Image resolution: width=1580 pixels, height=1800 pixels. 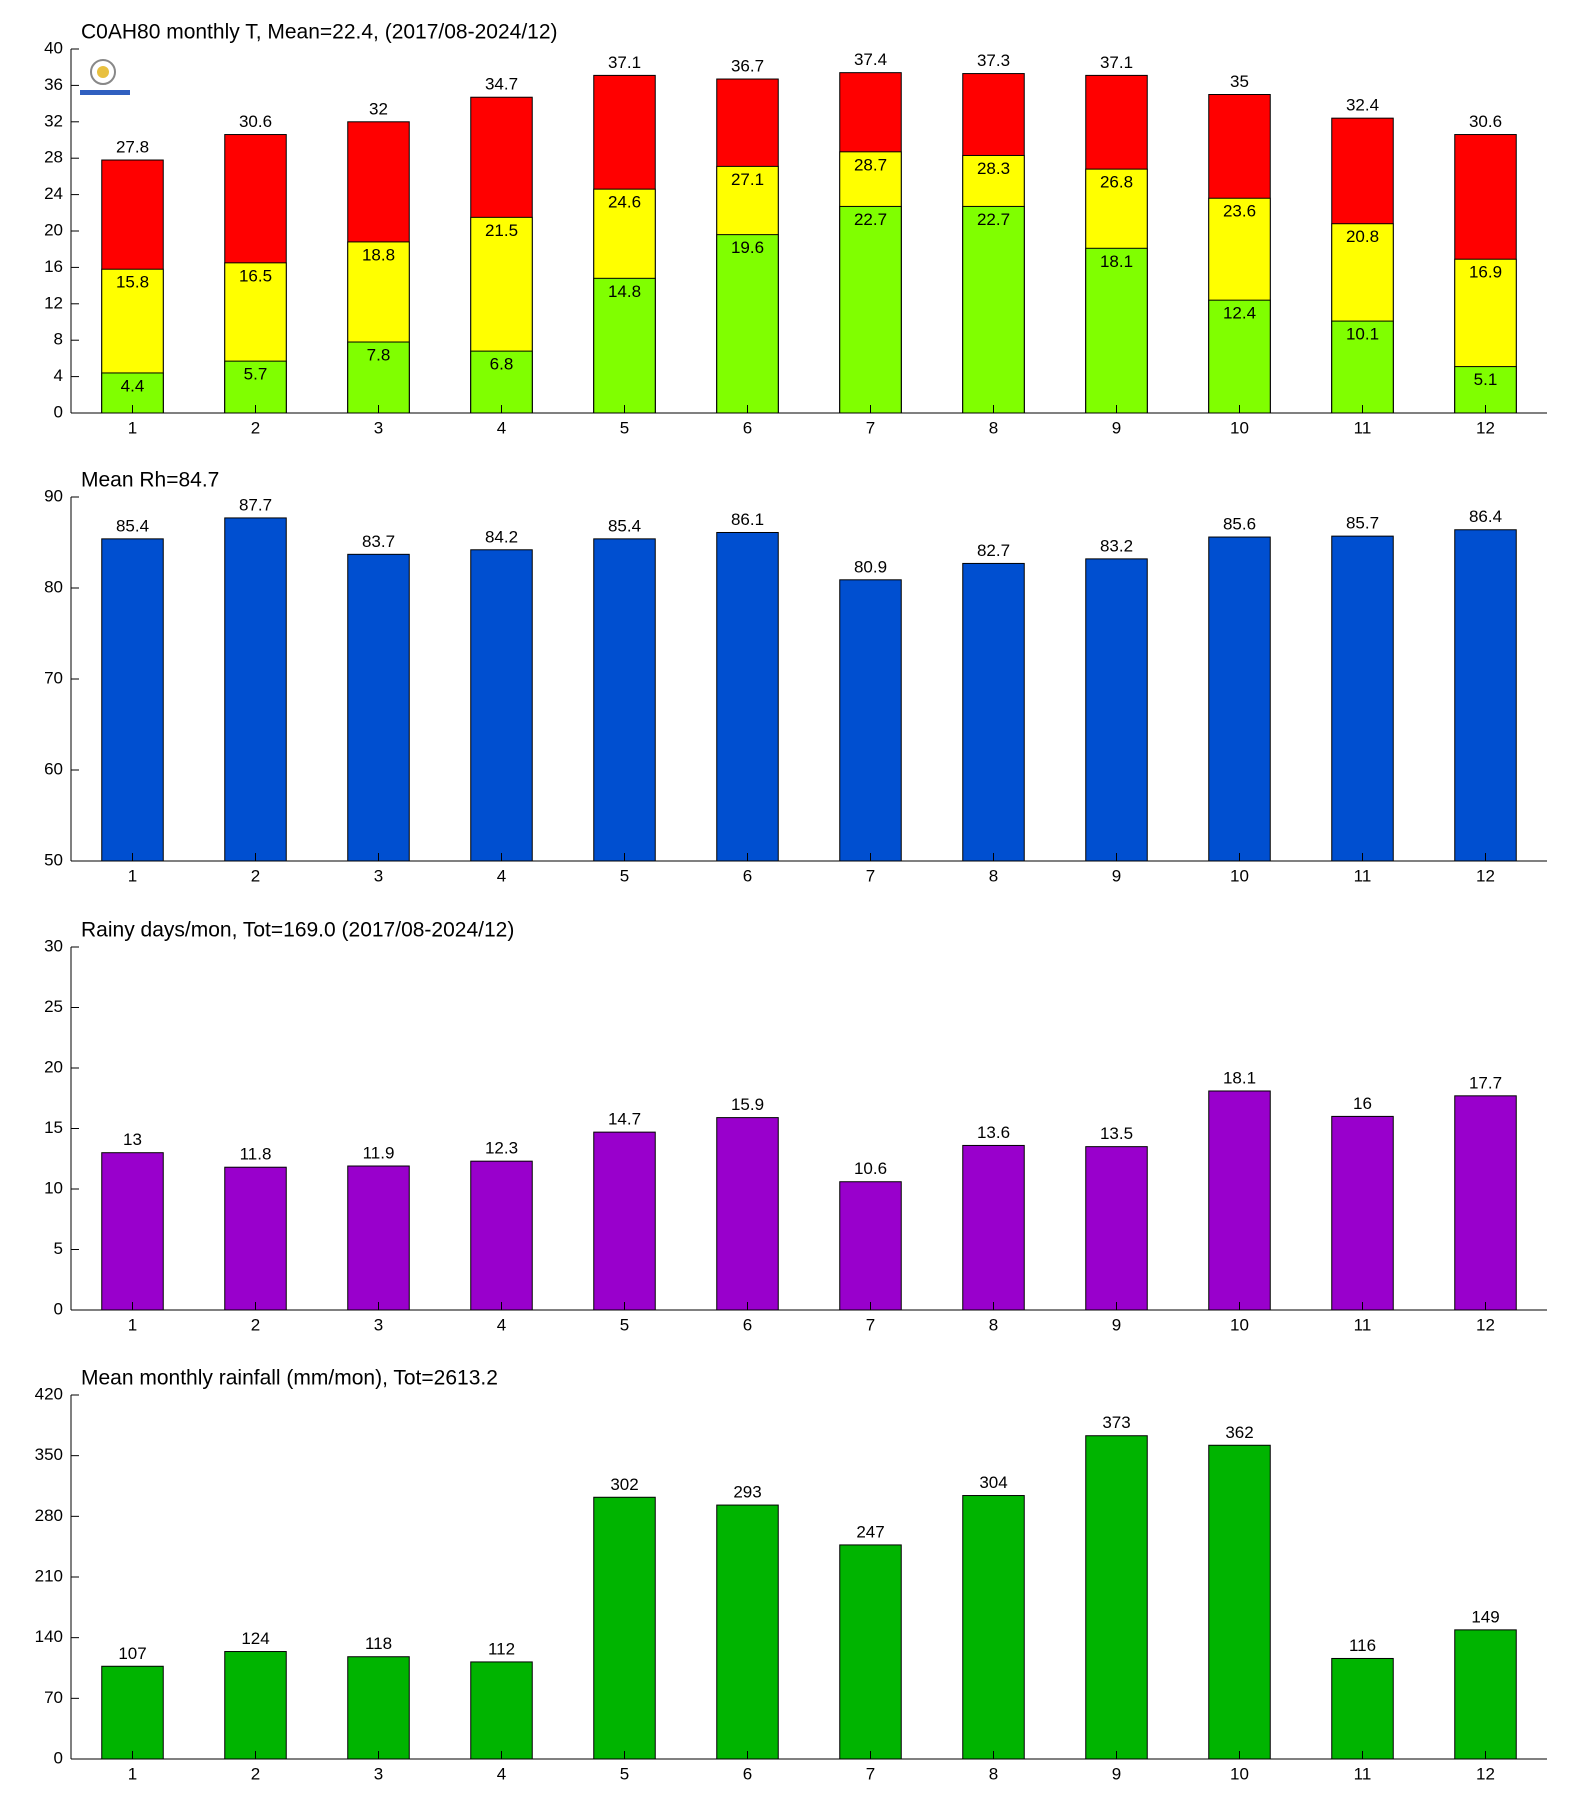 What do you see at coordinates (132, 1653) in the screenshot?
I see `value-label: 107` at bounding box center [132, 1653].